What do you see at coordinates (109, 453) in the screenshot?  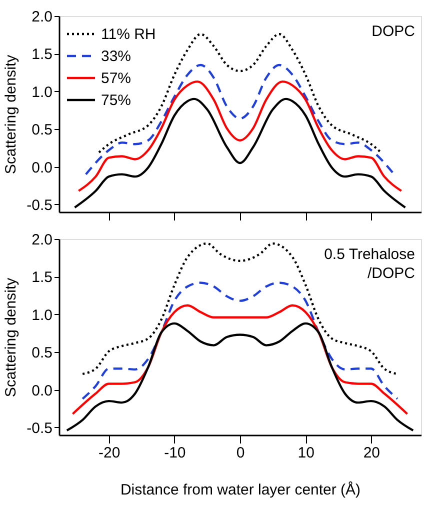 I see `x-tick-label: -20` at bounding box center [109, 453].